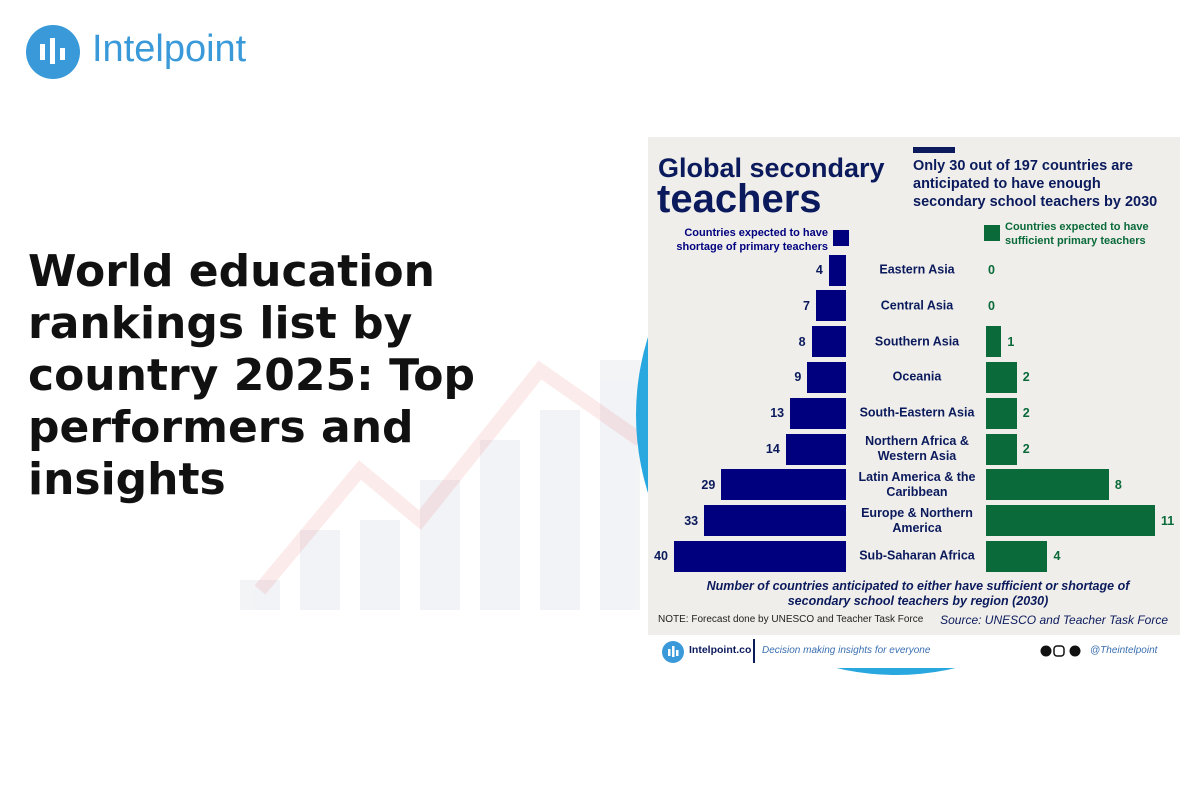  I want to click on category-label: South-Eastern Asia, so click(917, 412).